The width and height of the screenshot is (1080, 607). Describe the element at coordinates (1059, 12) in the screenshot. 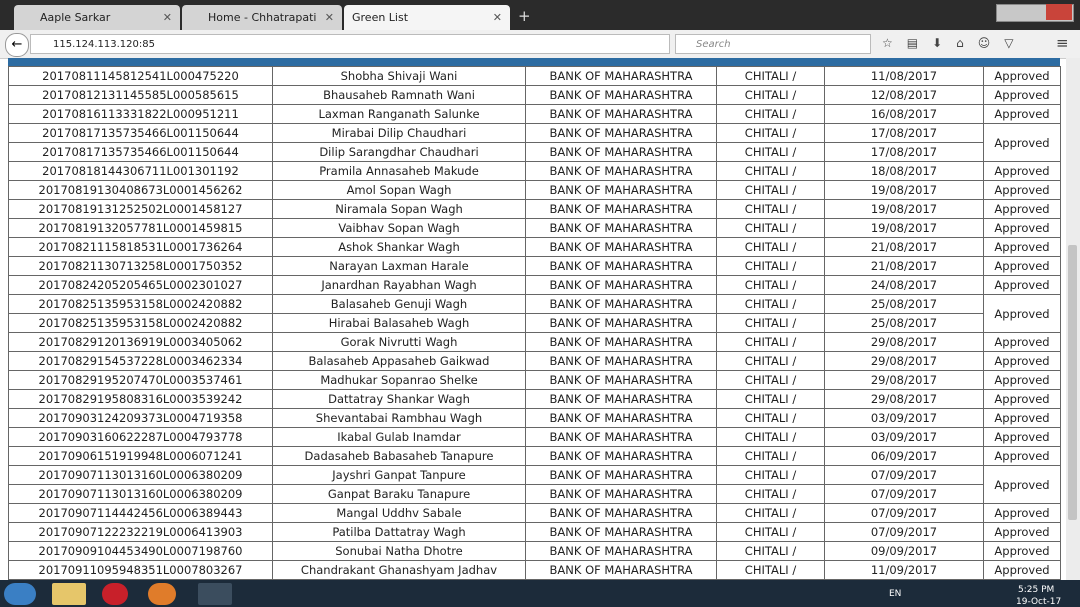

I see `close-button` at that location.